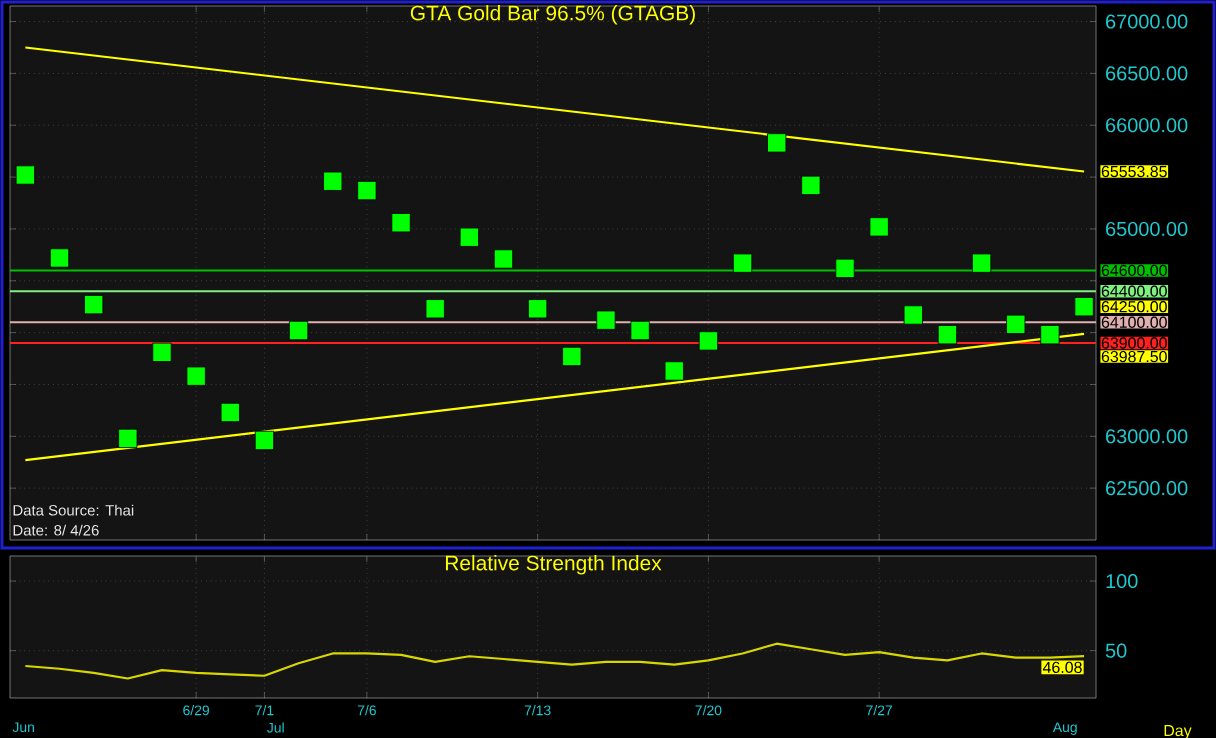  What do you see at coordinates (1147, 125) in the screenshot?
I see `y-tick-label: 66000.00` at bounding box center [1147, 125].